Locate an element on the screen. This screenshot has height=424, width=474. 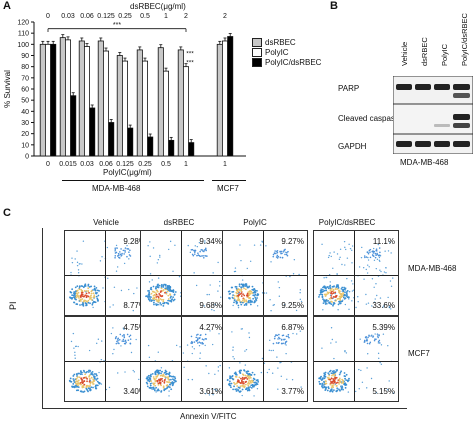
upper-right-percent: 9.34% is located at coordinates (210, 241).